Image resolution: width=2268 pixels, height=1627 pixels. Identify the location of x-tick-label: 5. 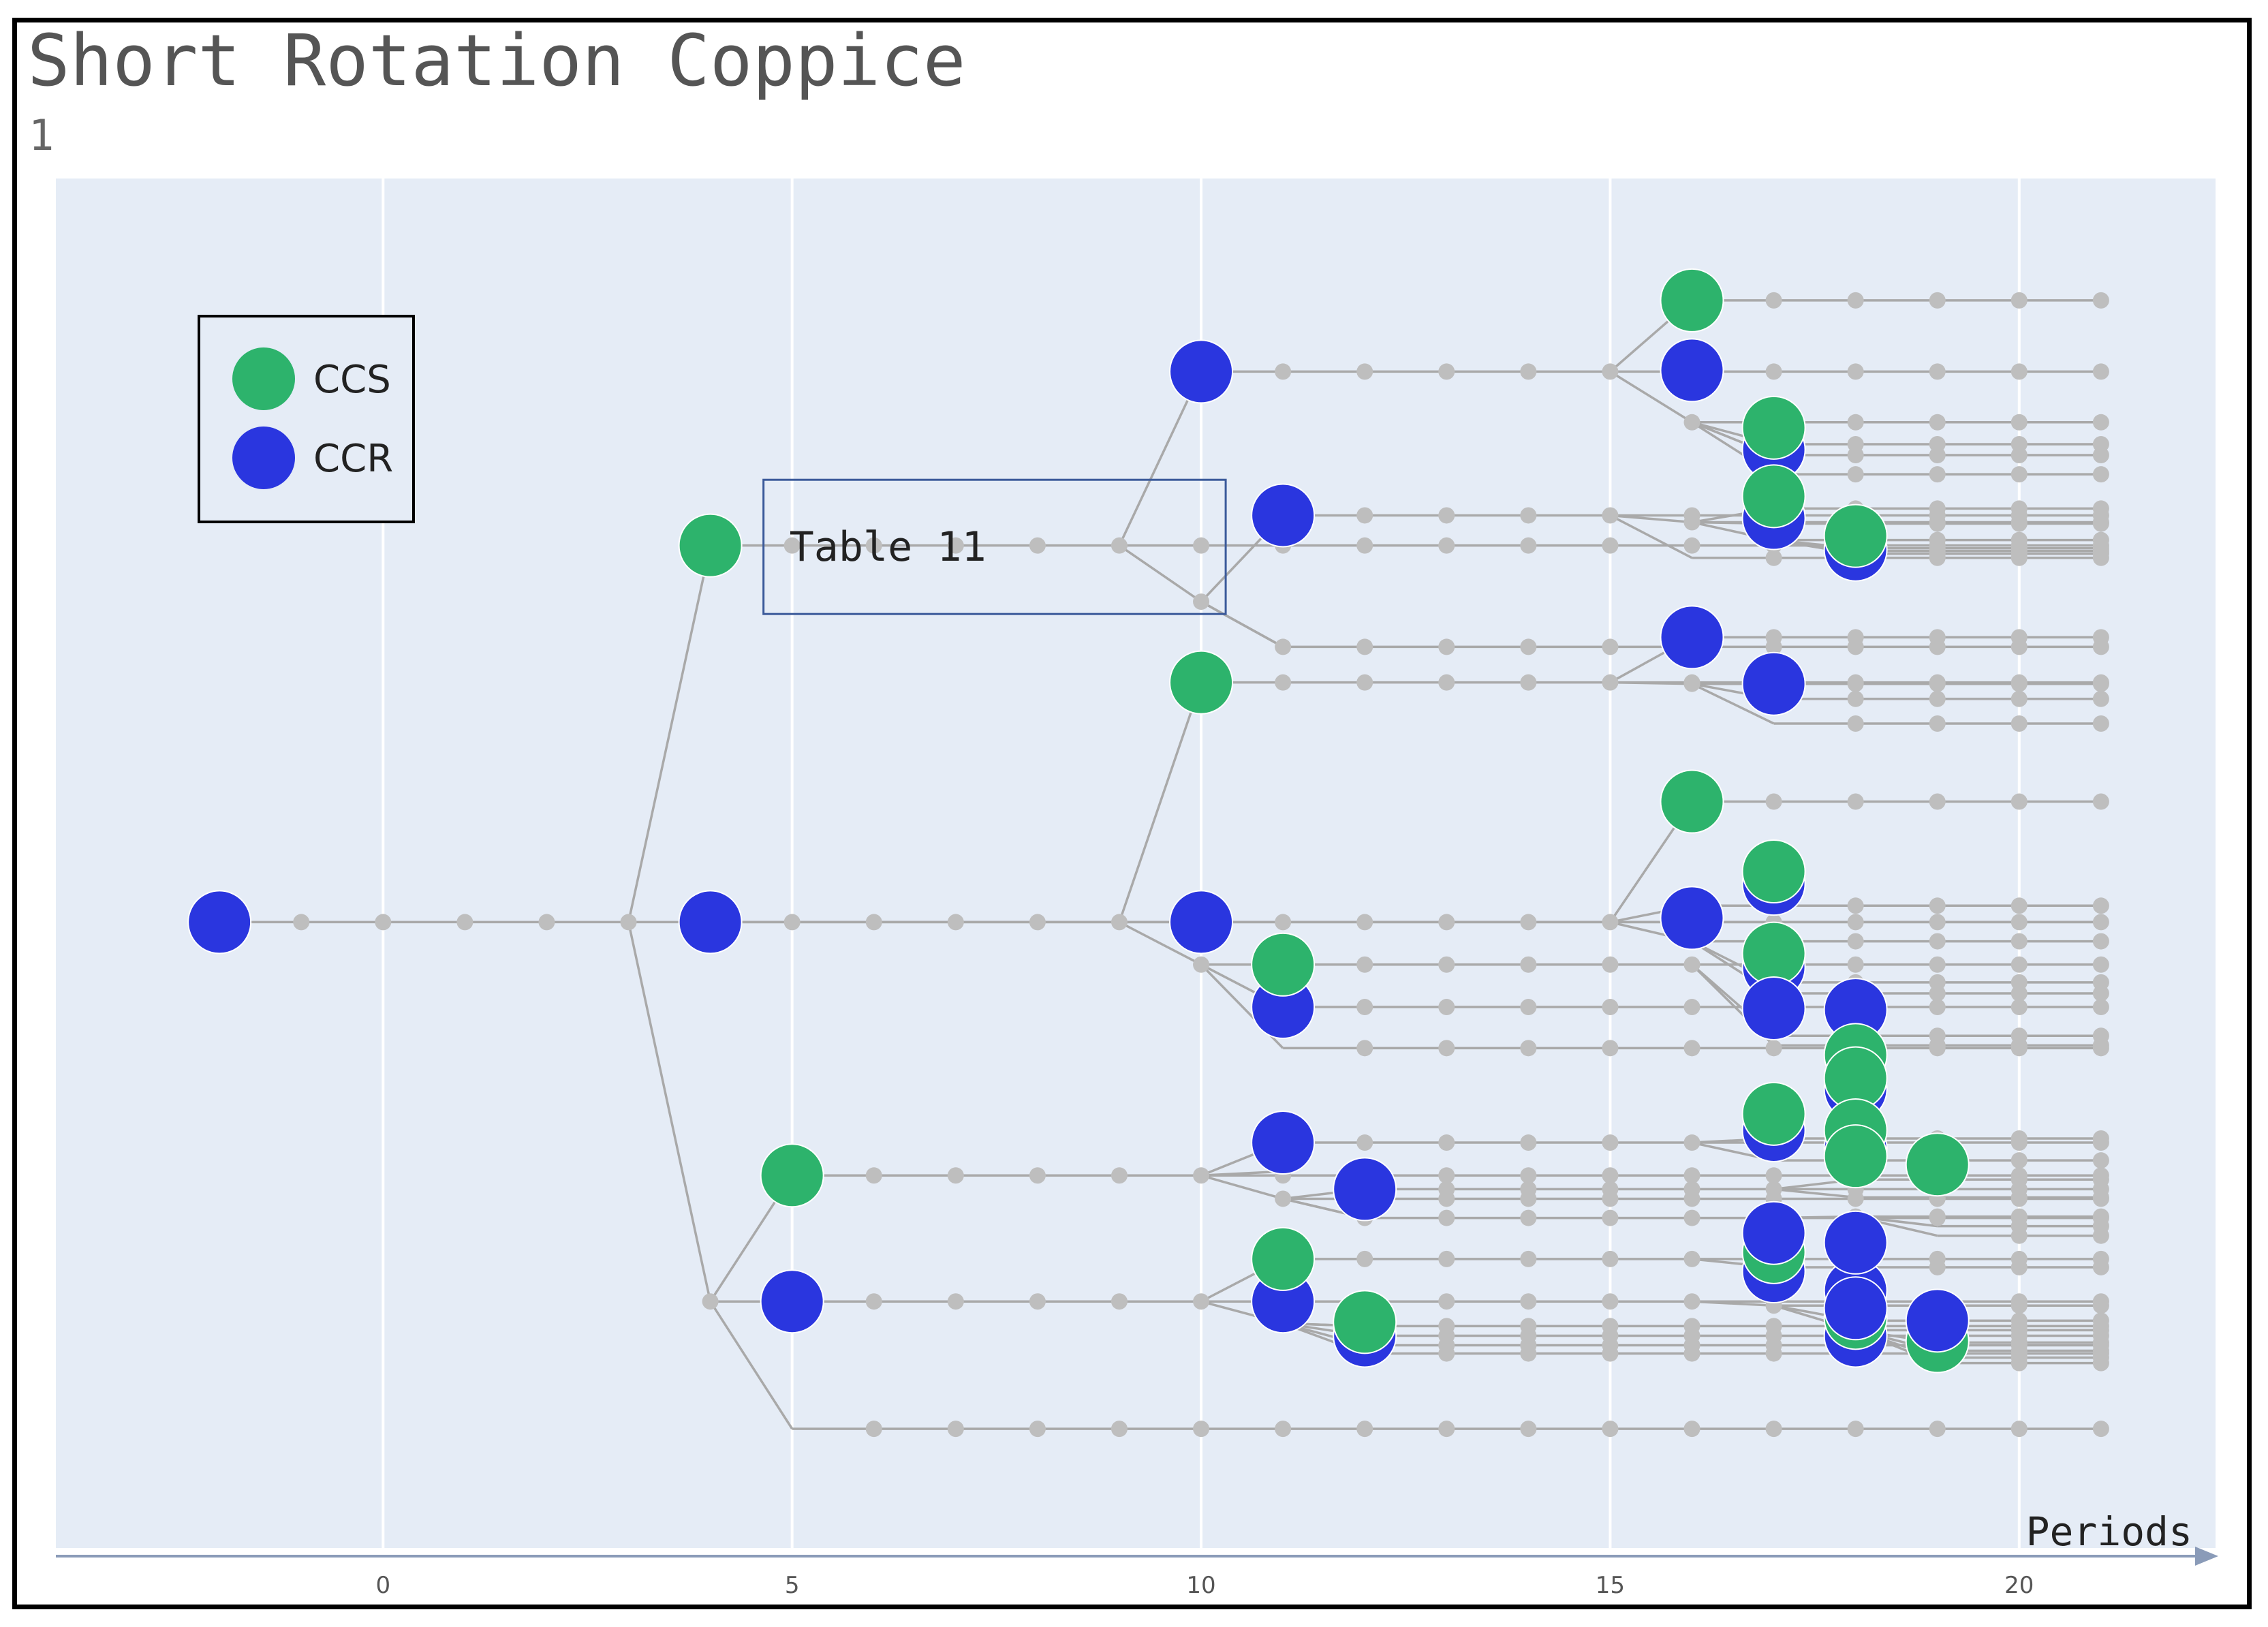
(792, 1585).